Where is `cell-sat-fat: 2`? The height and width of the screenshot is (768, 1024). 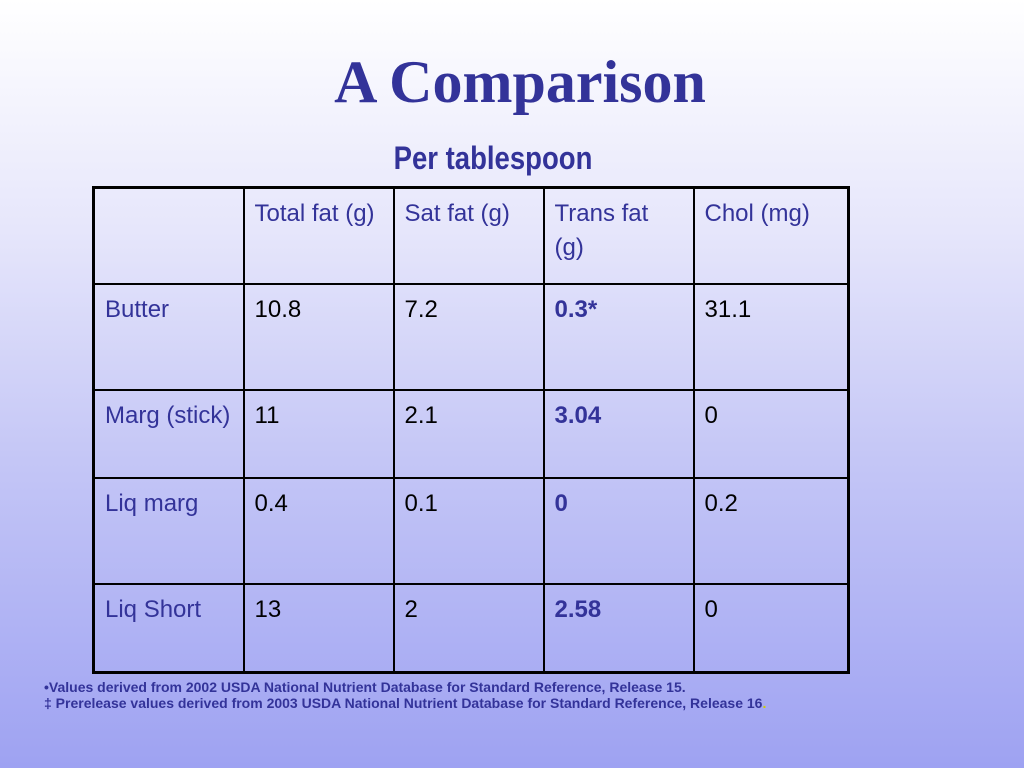 cell-sat-fat: 2 is located at coordinates (468, 628).